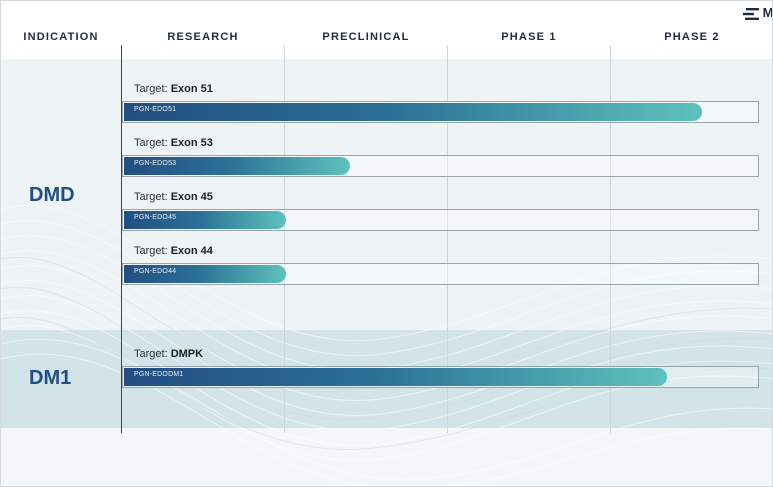 The height and width of the screenshot is (487, 773). I want to click on program-bar: PGN-EDO44, so click(205, 274).